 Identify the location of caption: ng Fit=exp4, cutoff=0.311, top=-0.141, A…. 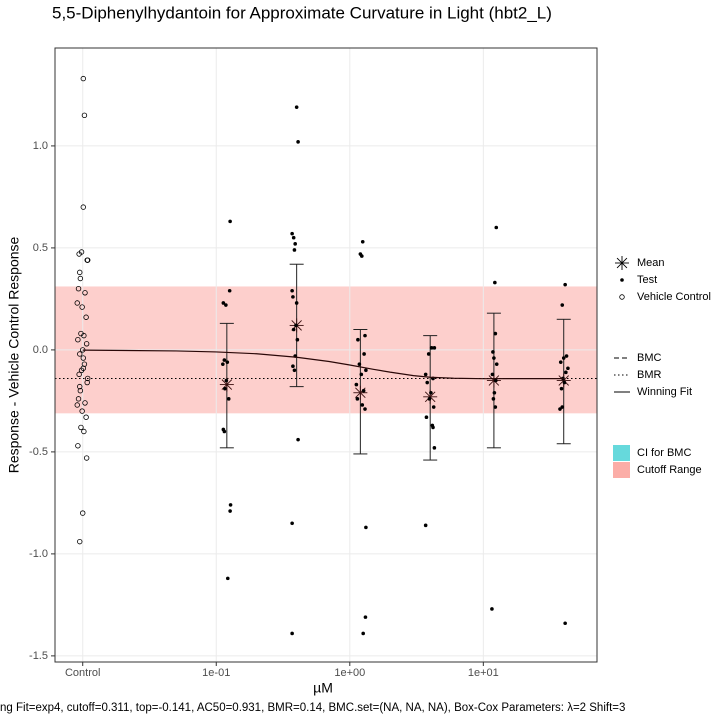
(312, 708).